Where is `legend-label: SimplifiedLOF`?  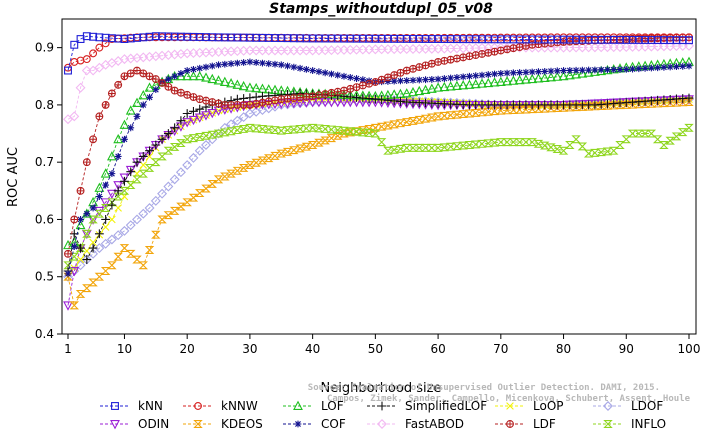
legend-label: SimplifiedLOF is located at coordinates (446, 406).